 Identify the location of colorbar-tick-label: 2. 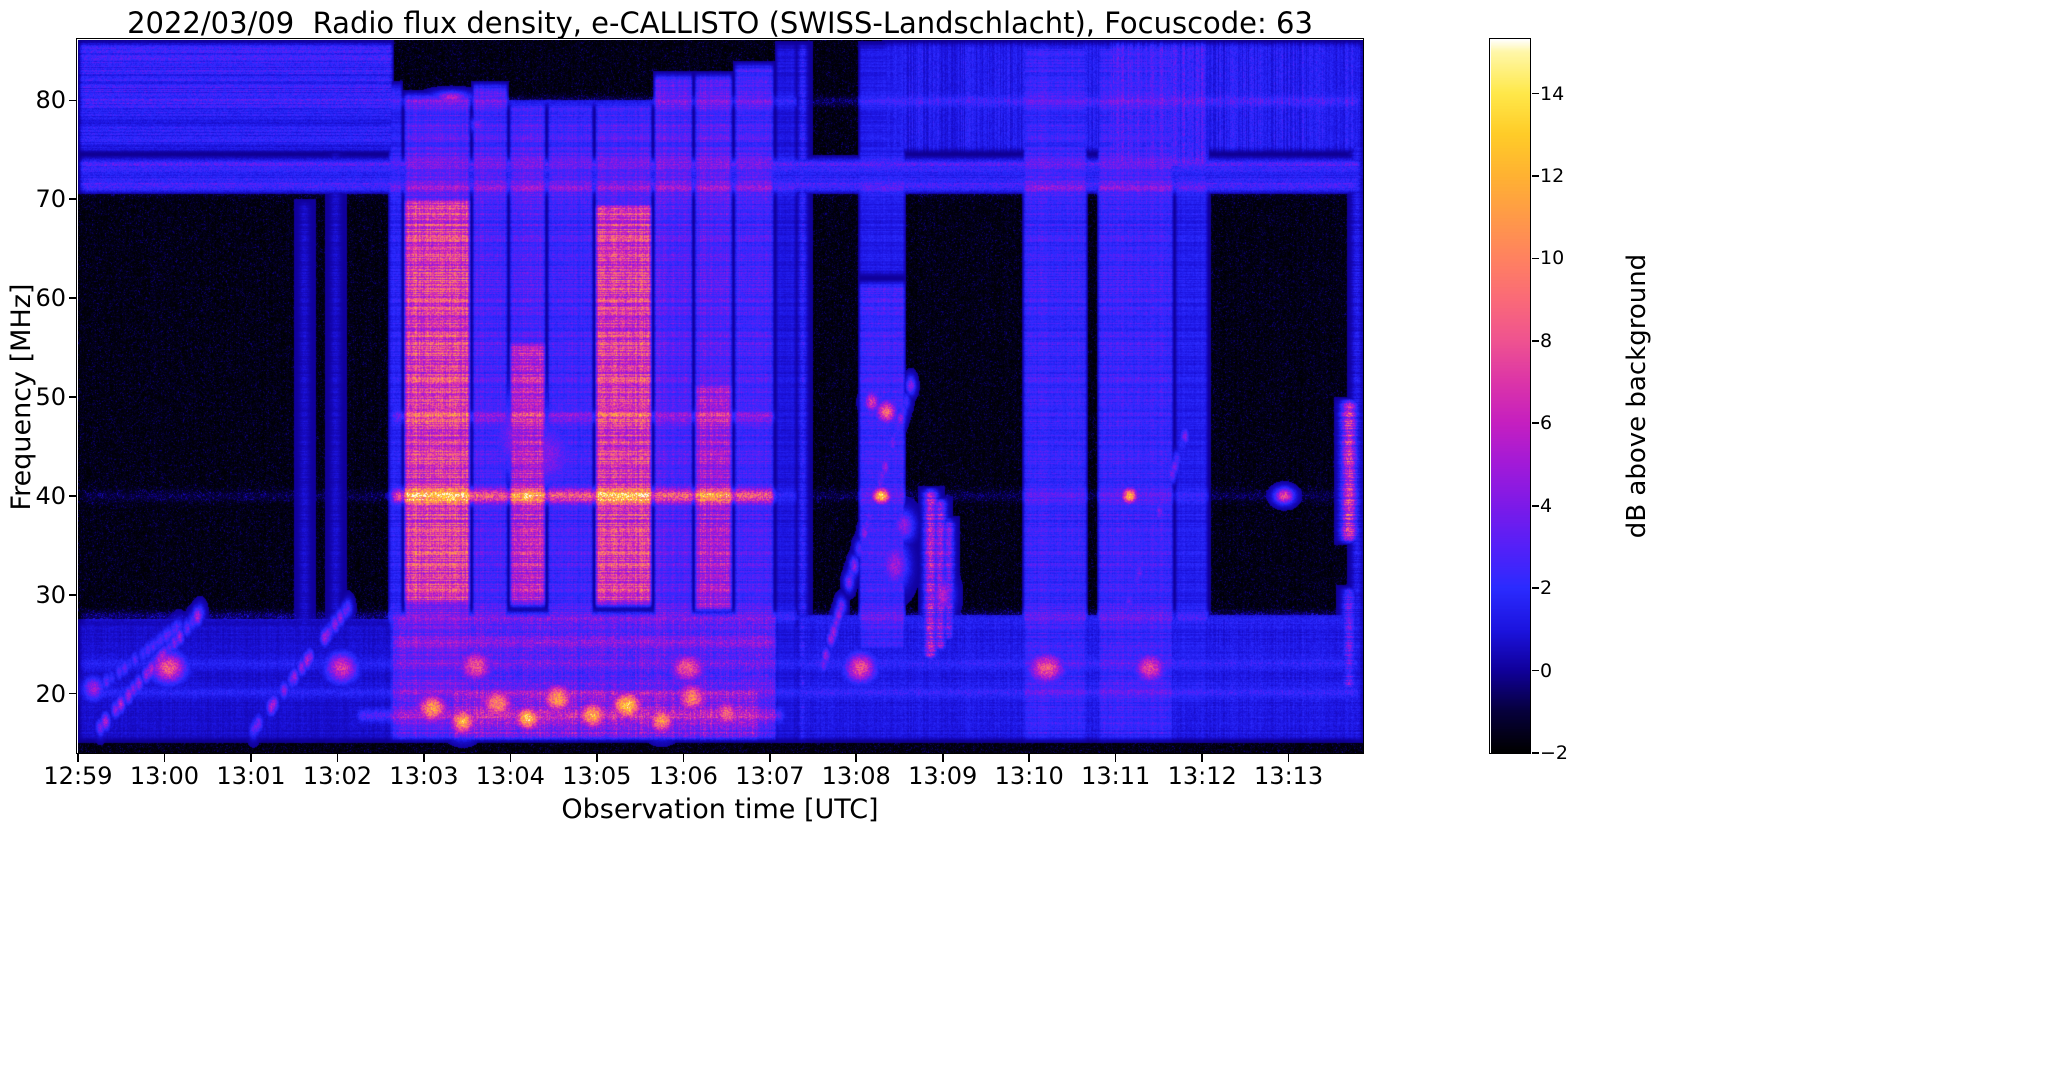
(1546, 588).